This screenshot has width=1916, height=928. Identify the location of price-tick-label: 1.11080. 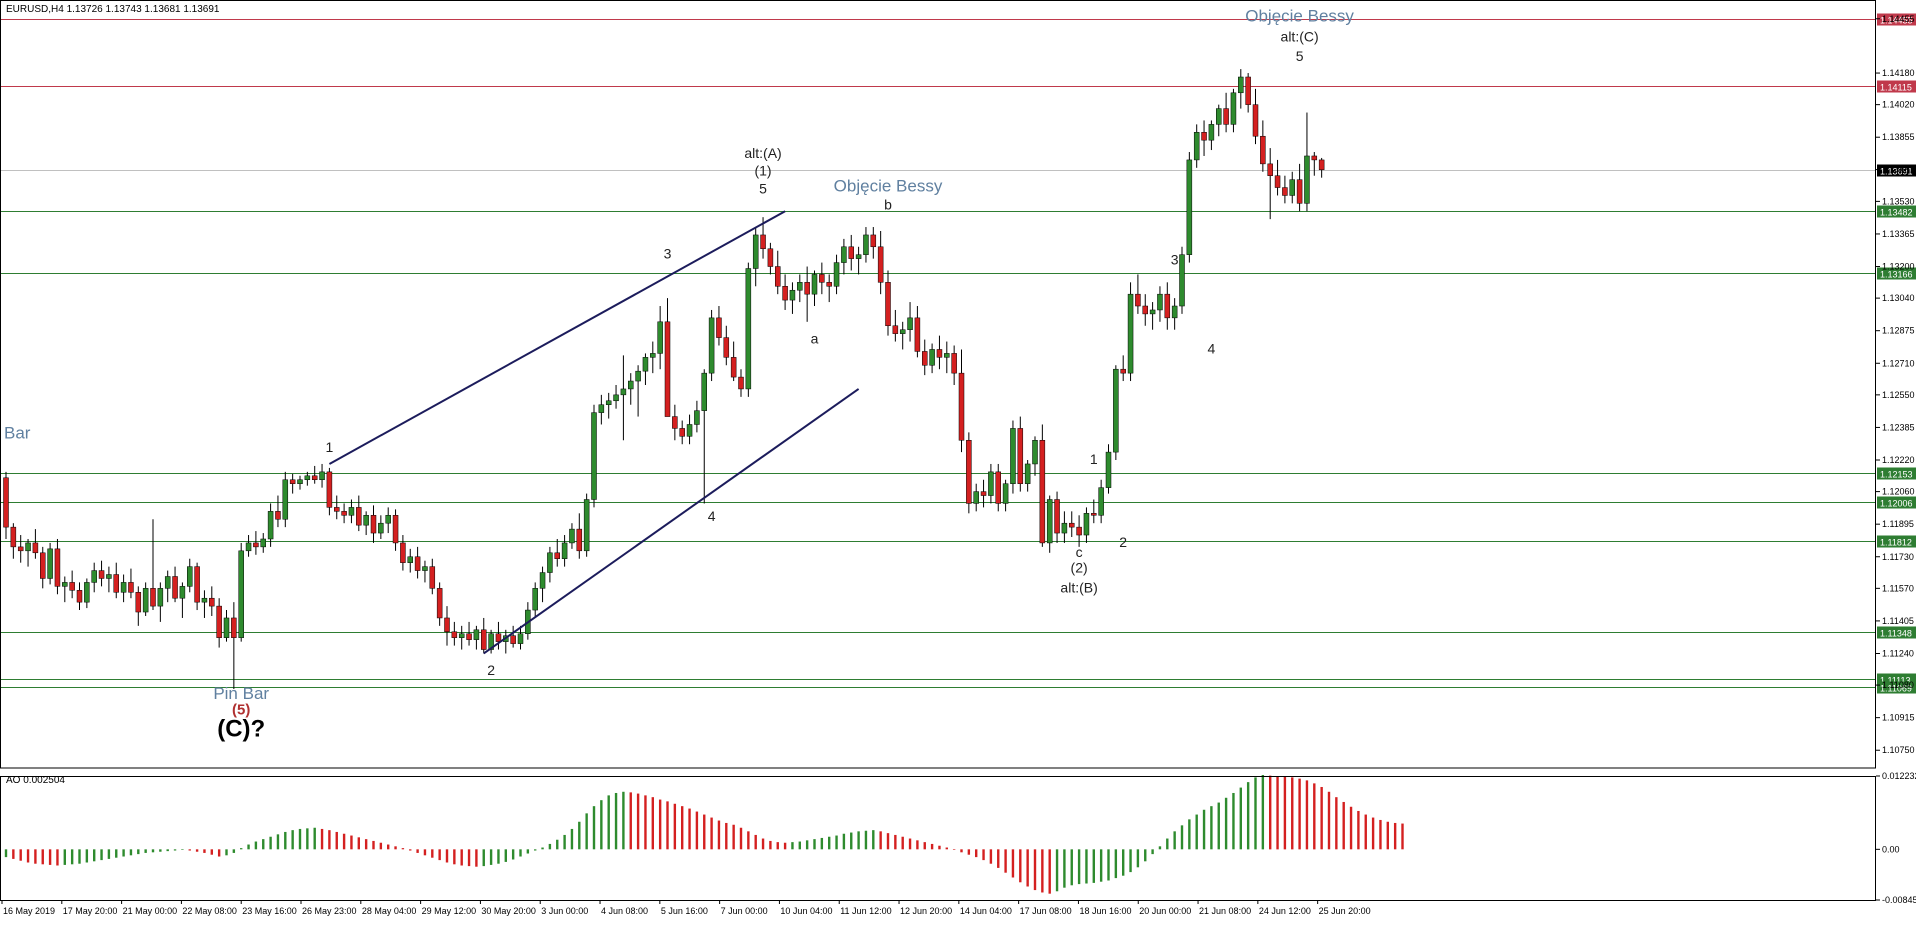
(1898, 685).